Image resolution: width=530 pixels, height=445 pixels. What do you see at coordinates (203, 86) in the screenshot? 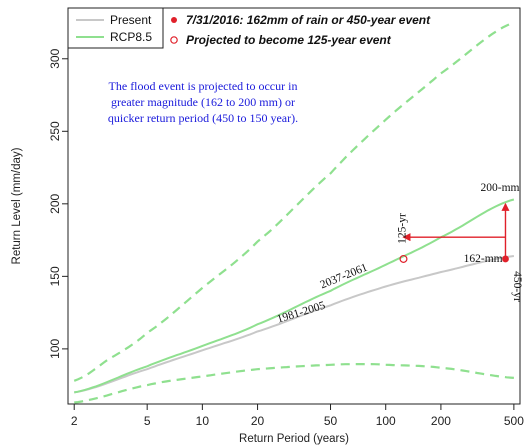
I see `note-line-1: The flood event is projected to occur in` at bounding box center [203, 86].